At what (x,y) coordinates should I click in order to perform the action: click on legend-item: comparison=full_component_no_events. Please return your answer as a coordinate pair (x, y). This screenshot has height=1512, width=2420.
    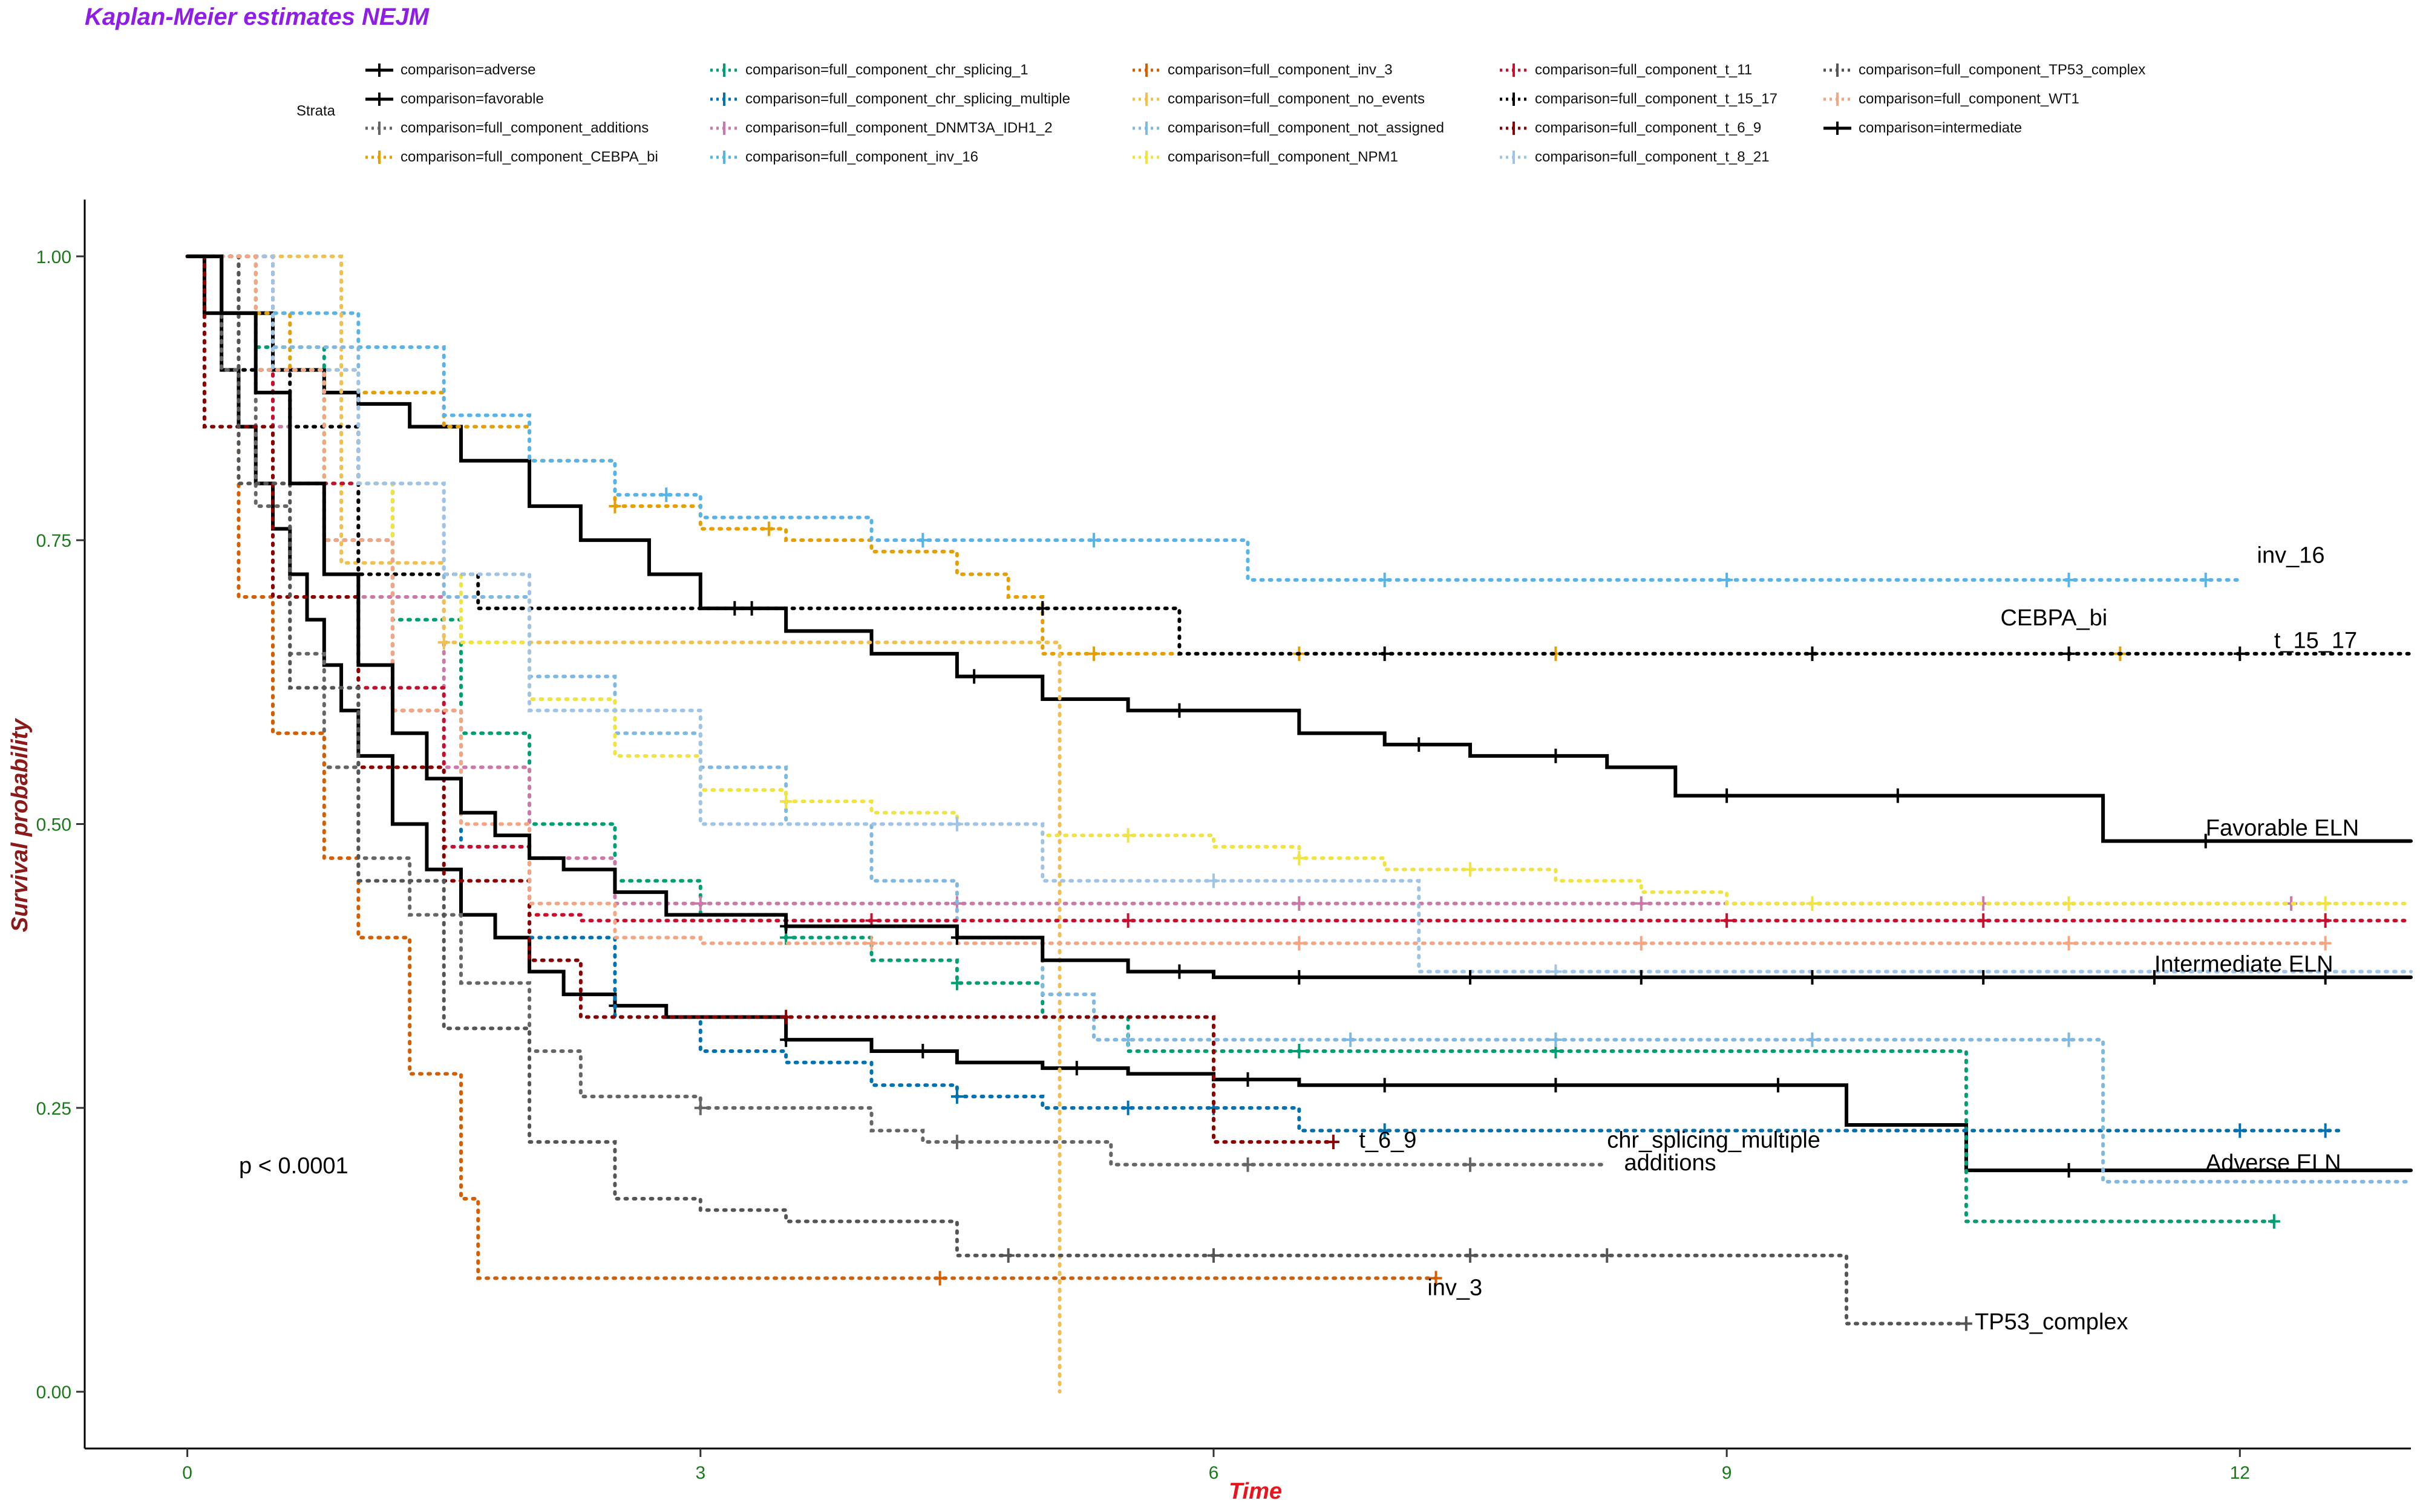
    Looking at the image, I should click on (1277, 99).